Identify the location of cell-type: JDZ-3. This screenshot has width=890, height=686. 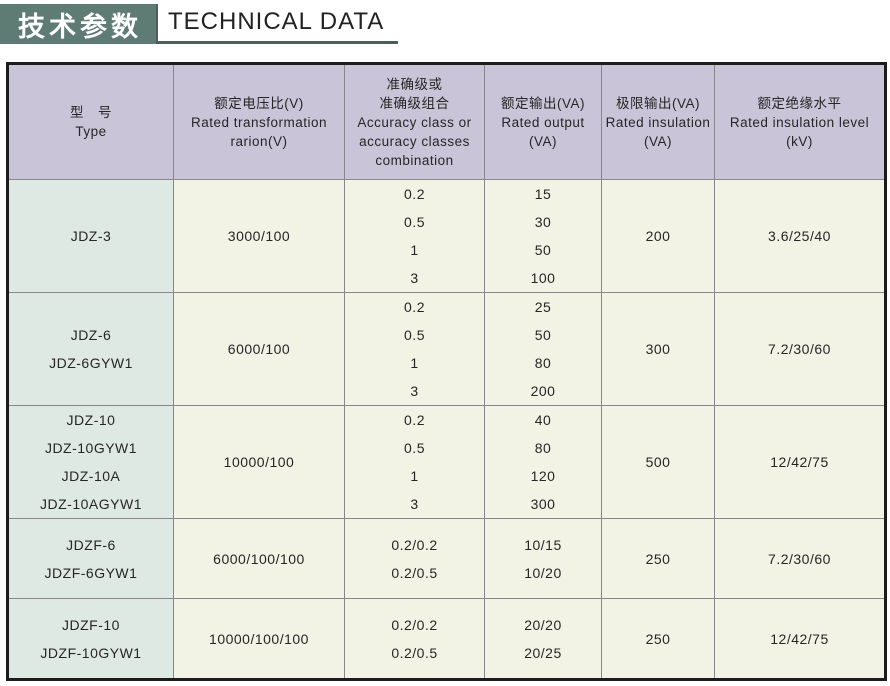
(90, 236).